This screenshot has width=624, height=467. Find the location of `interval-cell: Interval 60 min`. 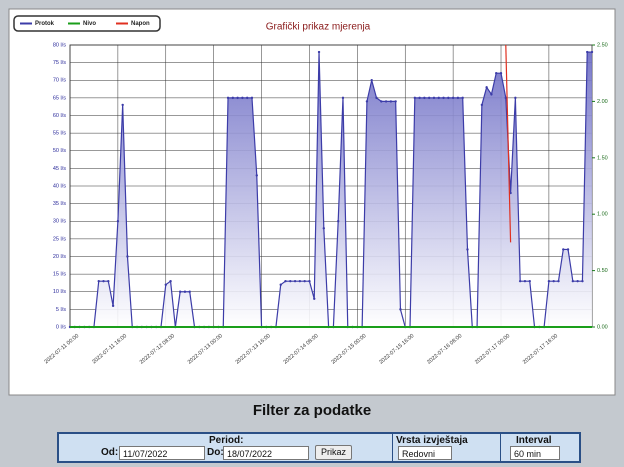

interval-cell: Interval 60 min is located at coordinates (539, 447).